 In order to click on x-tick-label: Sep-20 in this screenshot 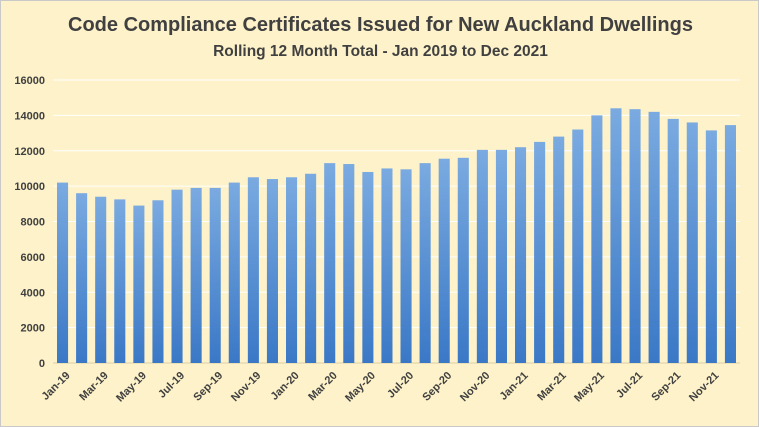, I will do `click(437, 387)`.